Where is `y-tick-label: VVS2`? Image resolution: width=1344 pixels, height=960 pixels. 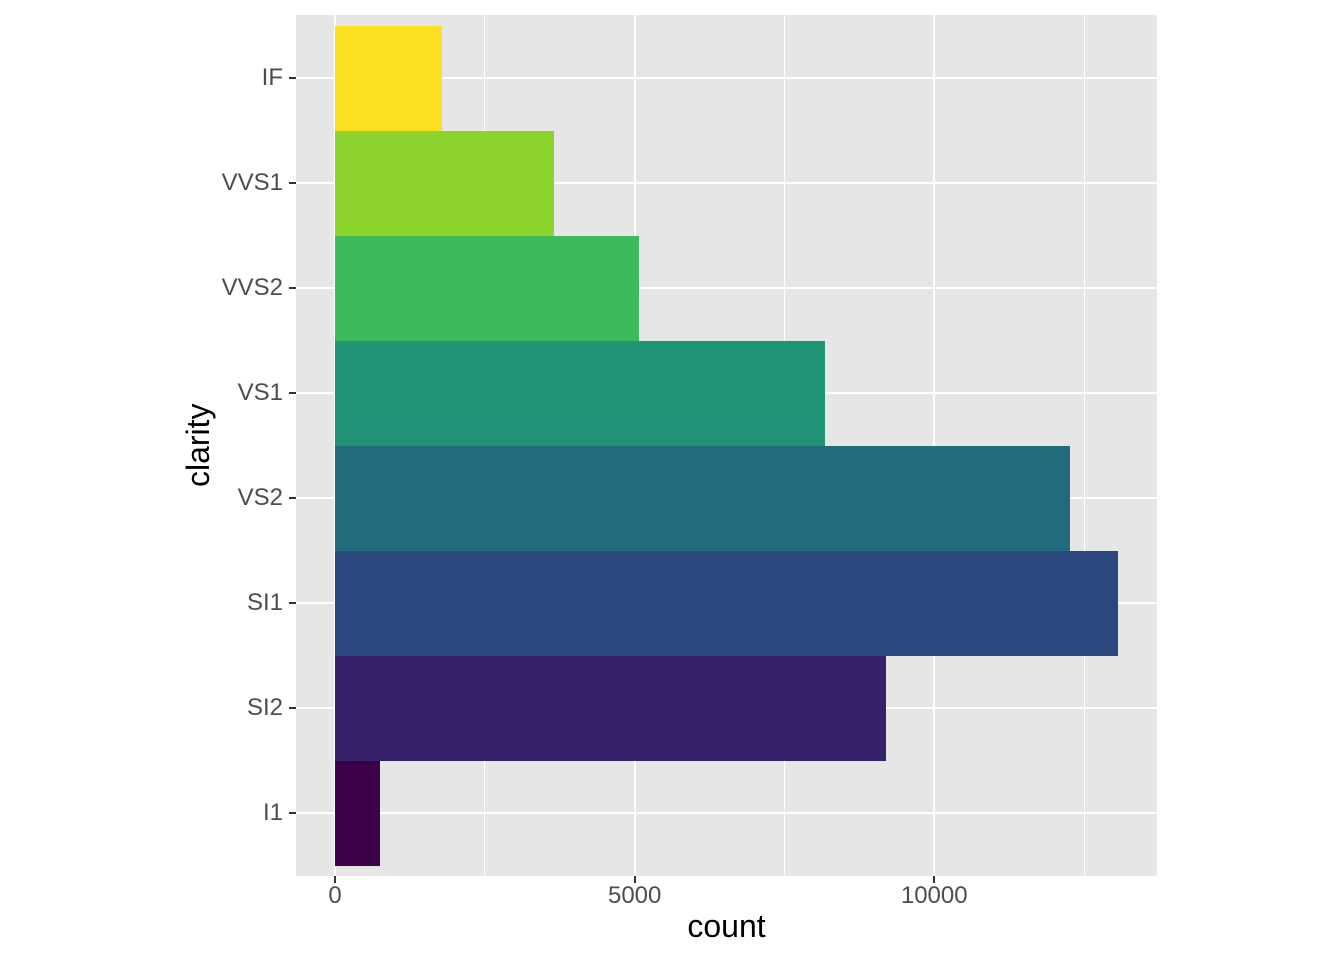
y-tick-label: VVS2 is located at coordinates (252, 287).